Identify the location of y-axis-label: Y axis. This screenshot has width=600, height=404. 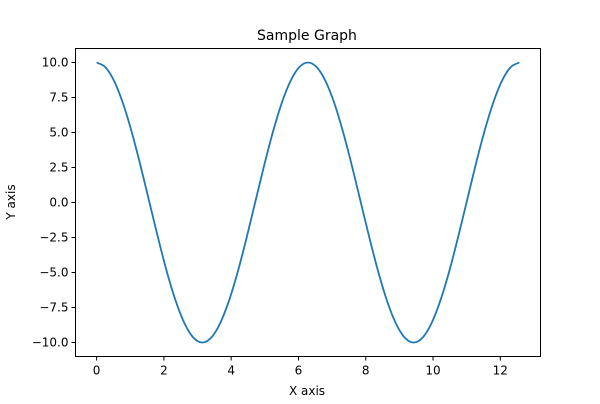
(11, 202).